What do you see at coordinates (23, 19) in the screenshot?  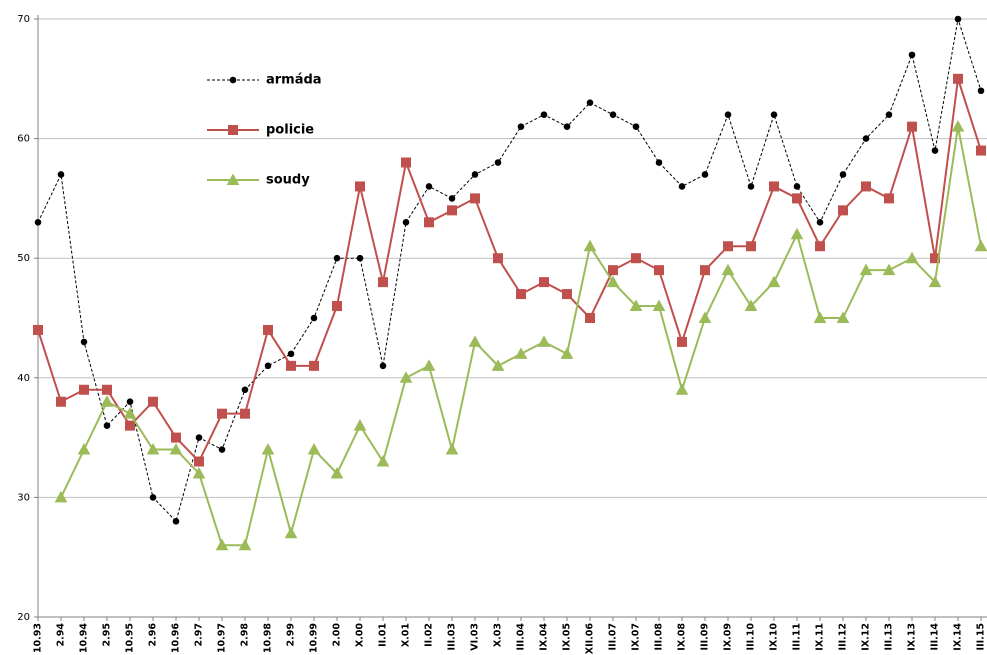 I see `y-tick-label: 70` at bounding box center [23, 19].